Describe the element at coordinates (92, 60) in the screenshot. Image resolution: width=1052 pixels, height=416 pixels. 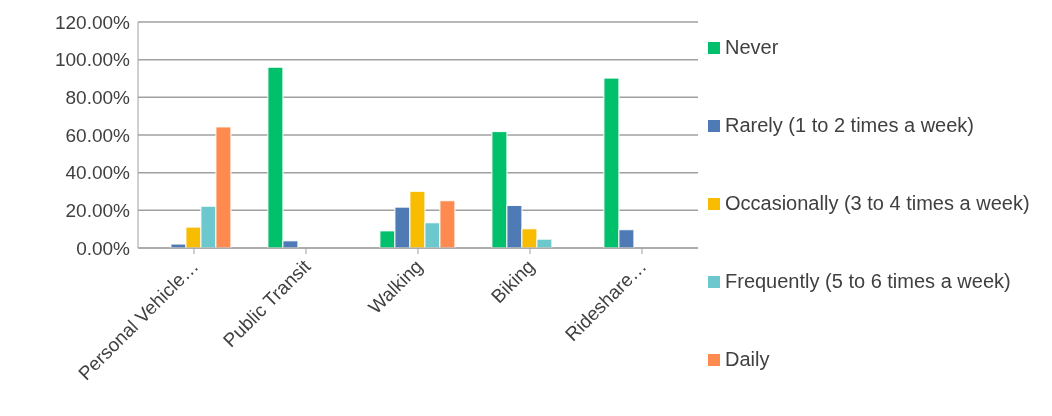
I see `y-tick-label: 100.00%` at that location.